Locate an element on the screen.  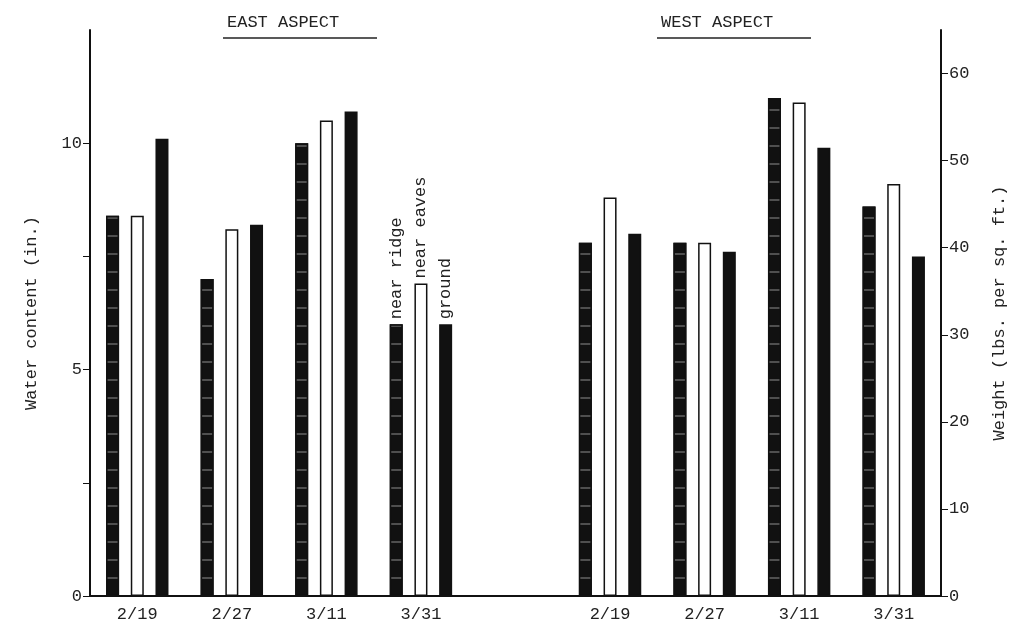
y2-tick-label: 40 is located at coordinates (959, 248).